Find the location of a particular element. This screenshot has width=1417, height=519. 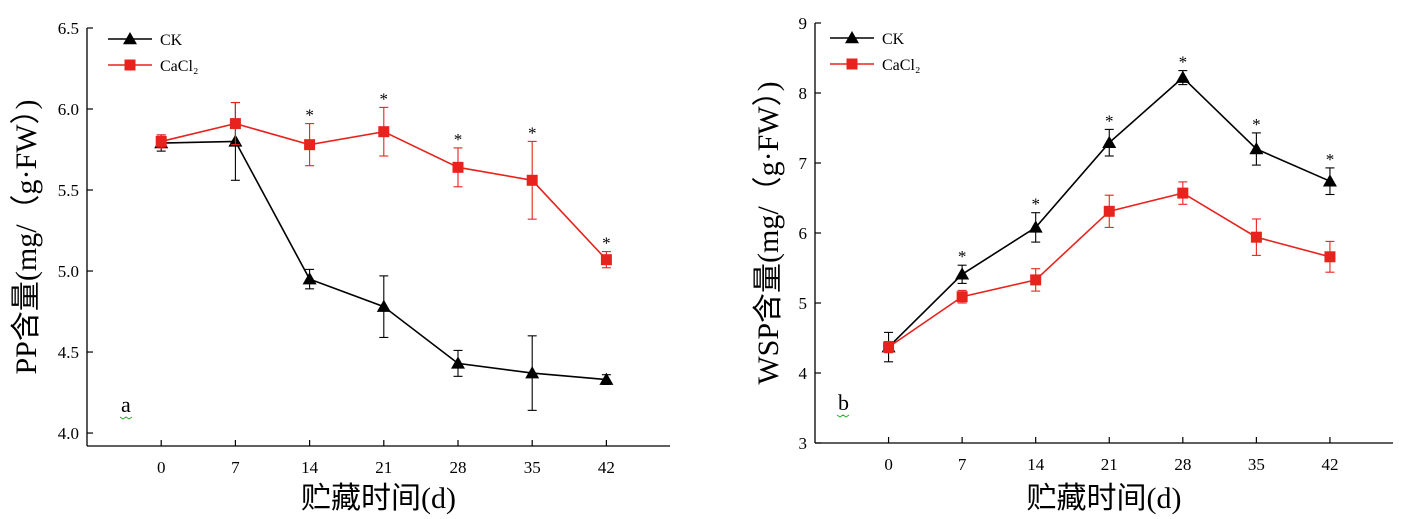

y-tick-label: 3 is located at coordinates (803, 443).